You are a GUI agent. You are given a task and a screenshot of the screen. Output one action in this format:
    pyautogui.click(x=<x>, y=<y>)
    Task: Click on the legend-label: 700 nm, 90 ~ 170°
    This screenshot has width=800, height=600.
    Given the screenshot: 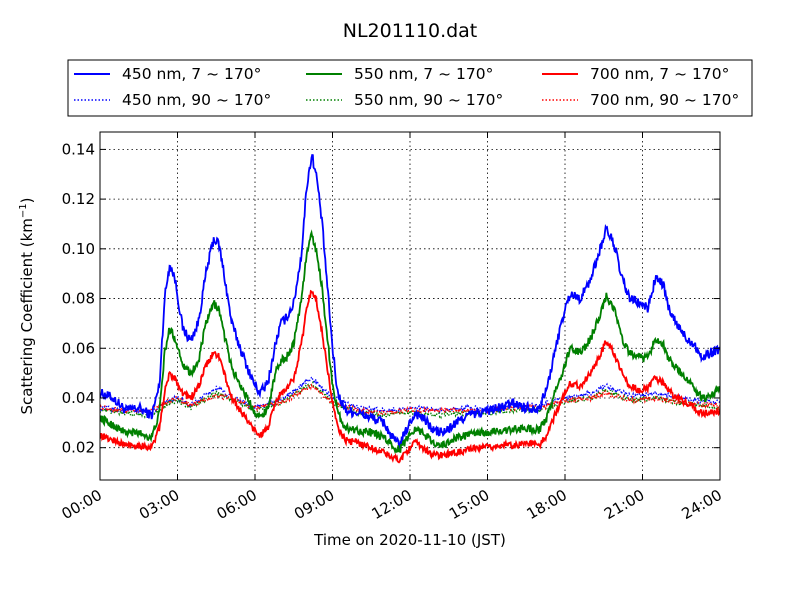 What is the action you would take?
    pyautogui.click(x=664, y=100)
    